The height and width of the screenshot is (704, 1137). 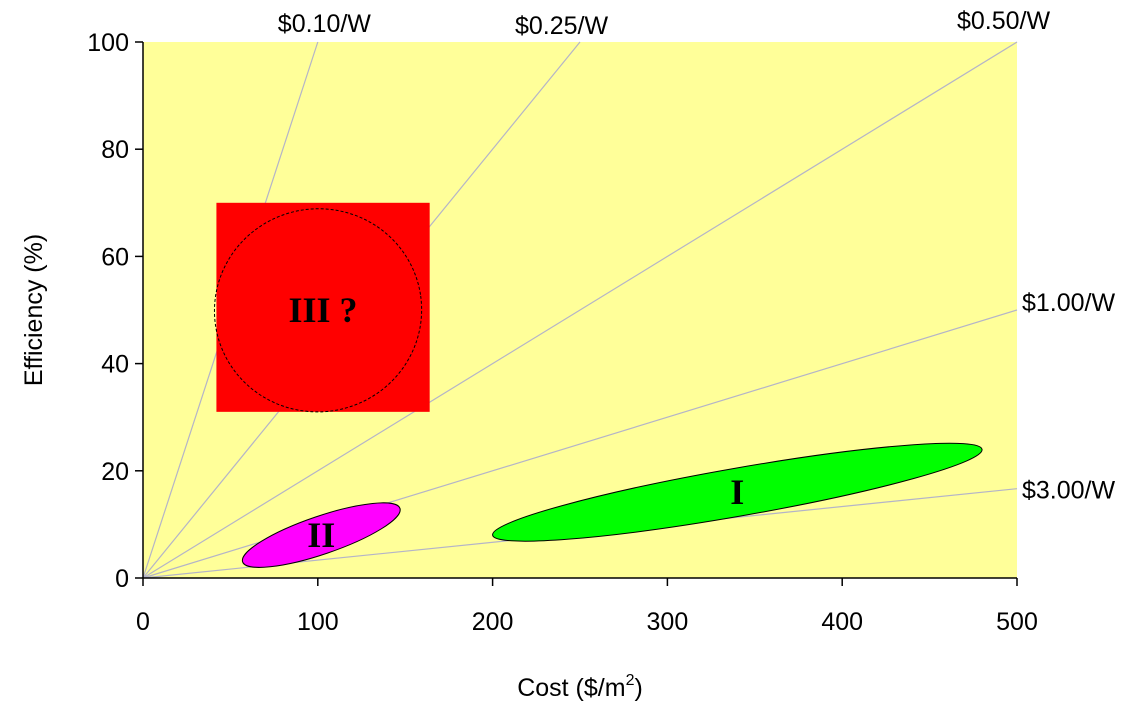 I want to click on cost-line-label-1: $0.25/W, so click(x=562, y=26).